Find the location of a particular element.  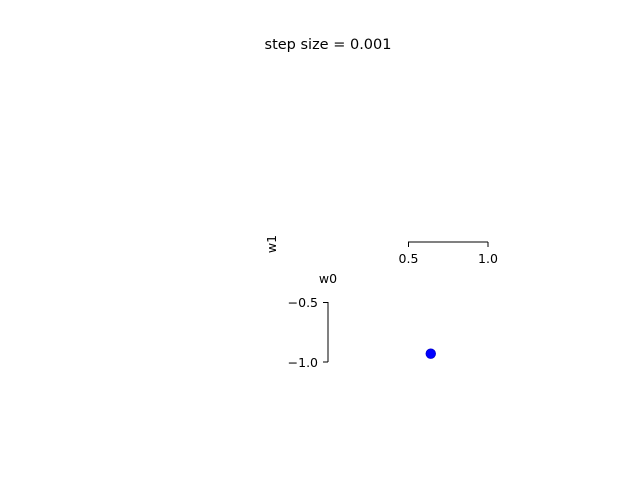

y-tick-label-0: −0.5 is located at coordinates (303, 302).